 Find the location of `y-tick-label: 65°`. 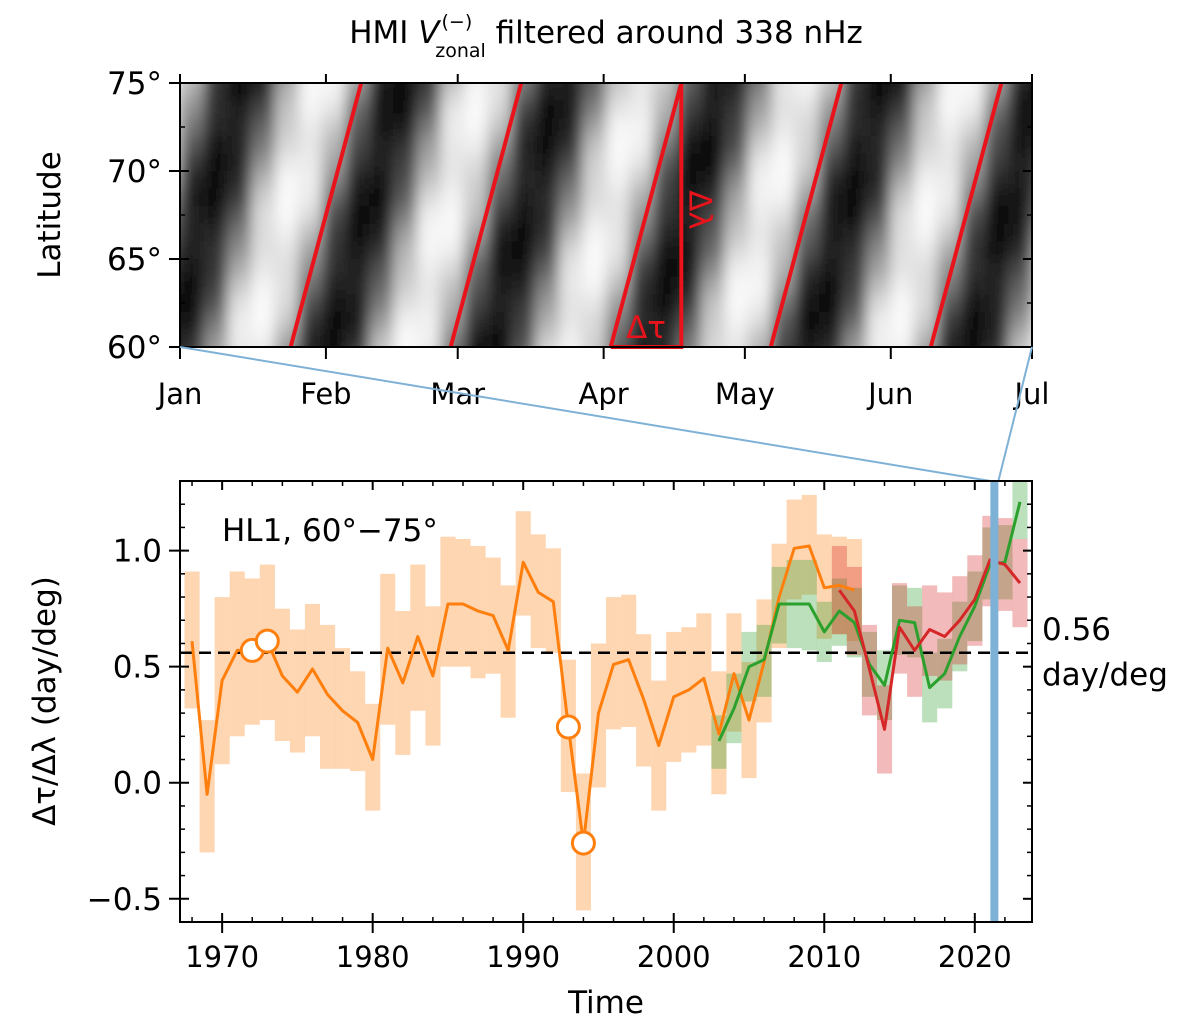

y-tick-label: 65° is located at coordinates (134, 260).